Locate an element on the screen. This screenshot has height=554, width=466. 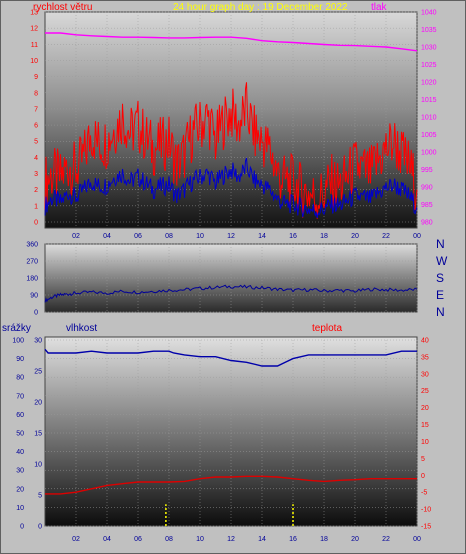
direction-tick-label: 180 is located at coordinates (32, 279).